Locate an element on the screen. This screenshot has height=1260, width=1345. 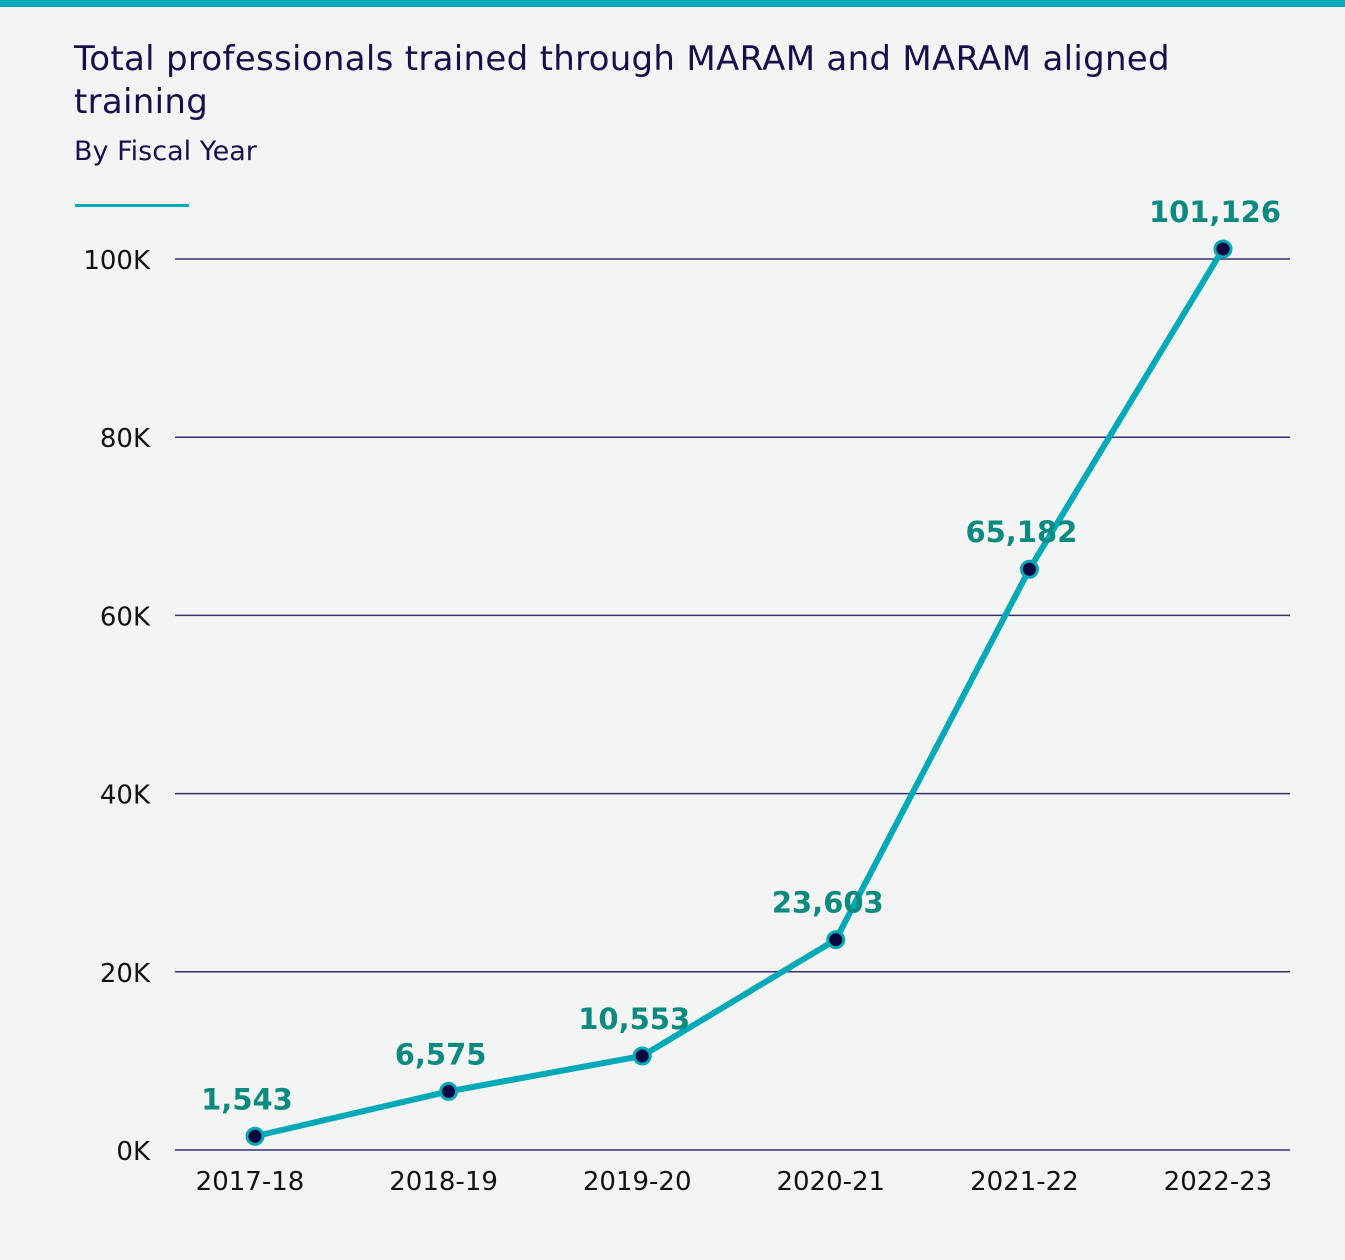
data-label: 65,182 is located at coordinates (1021, 532).